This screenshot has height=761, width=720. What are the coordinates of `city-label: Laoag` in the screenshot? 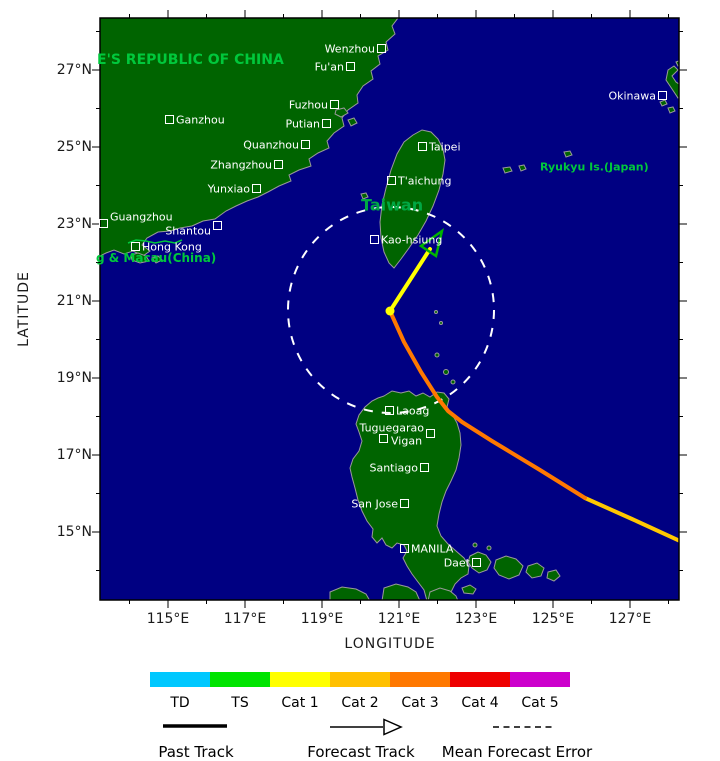 It's located at (413, 411).